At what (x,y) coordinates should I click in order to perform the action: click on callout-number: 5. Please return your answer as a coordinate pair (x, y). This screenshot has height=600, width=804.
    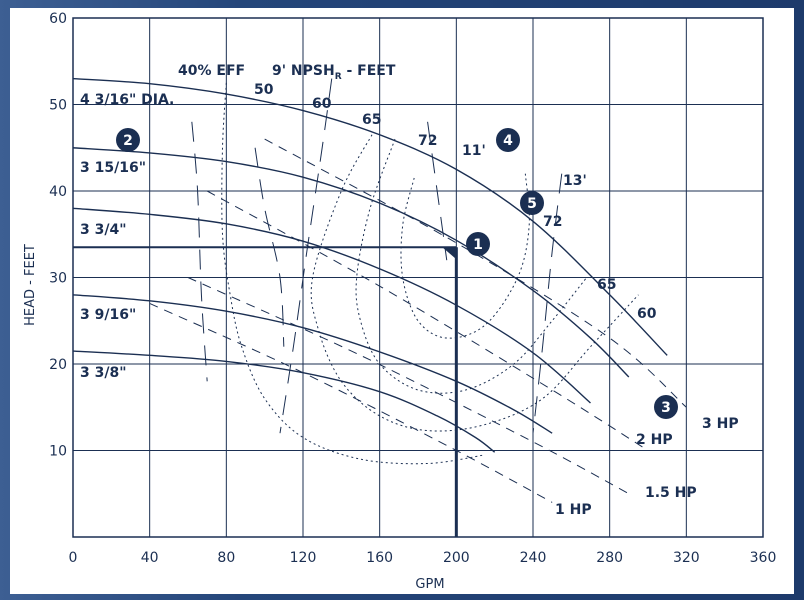
    Looking at the image, I should click on (532, 204).